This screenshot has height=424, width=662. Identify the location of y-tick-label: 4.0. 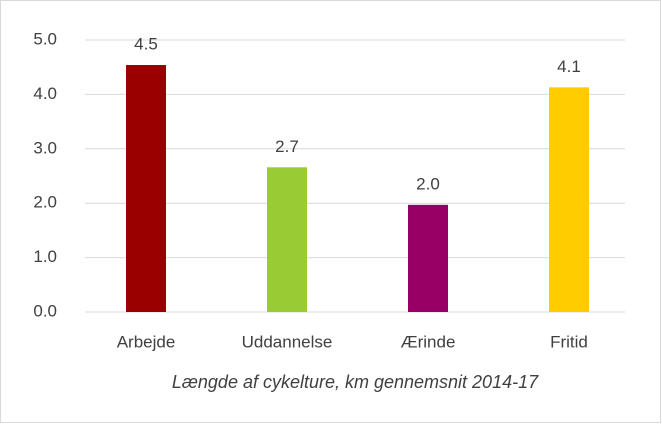
(45, 93).